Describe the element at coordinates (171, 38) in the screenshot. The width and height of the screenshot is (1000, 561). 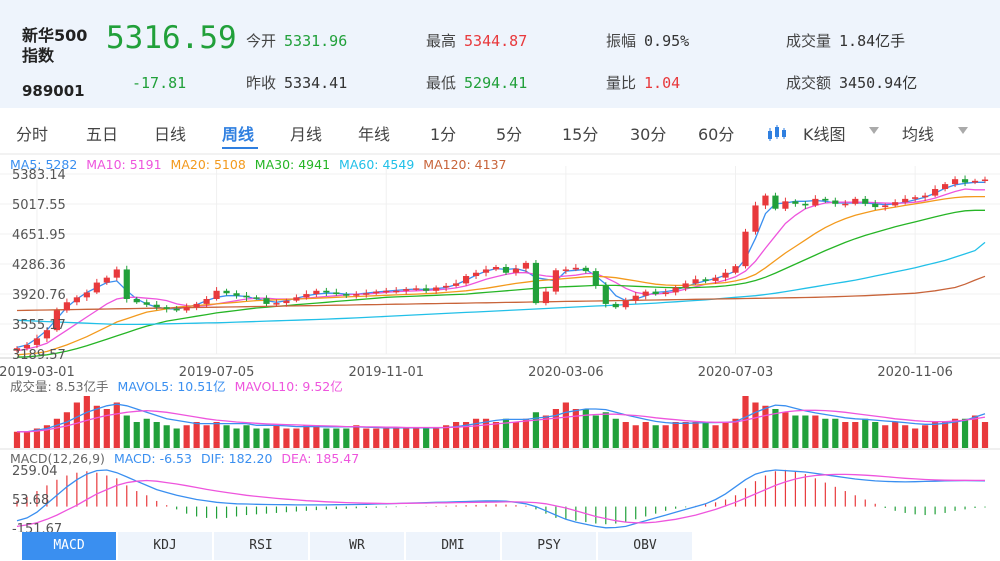
I see `last-price: 5316.59` at that location.